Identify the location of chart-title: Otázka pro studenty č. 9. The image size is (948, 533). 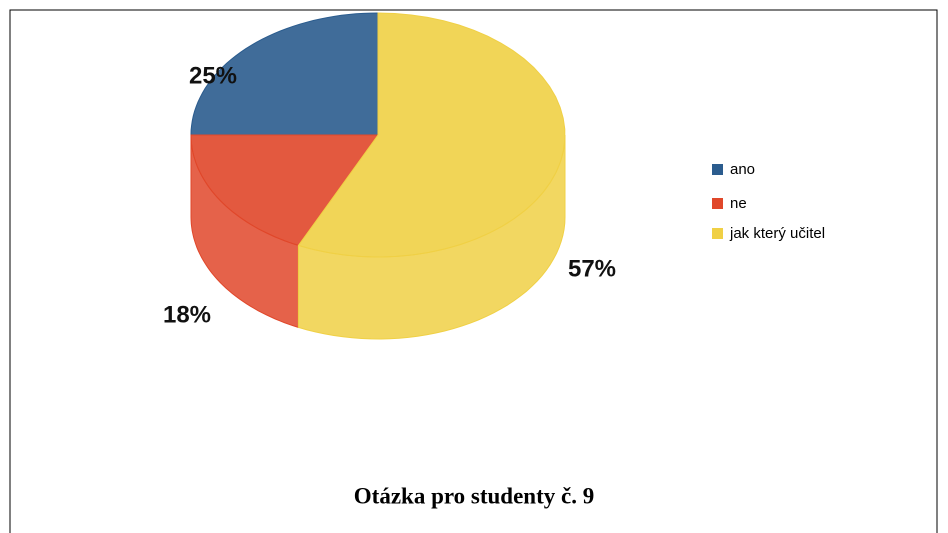
(474, 495).